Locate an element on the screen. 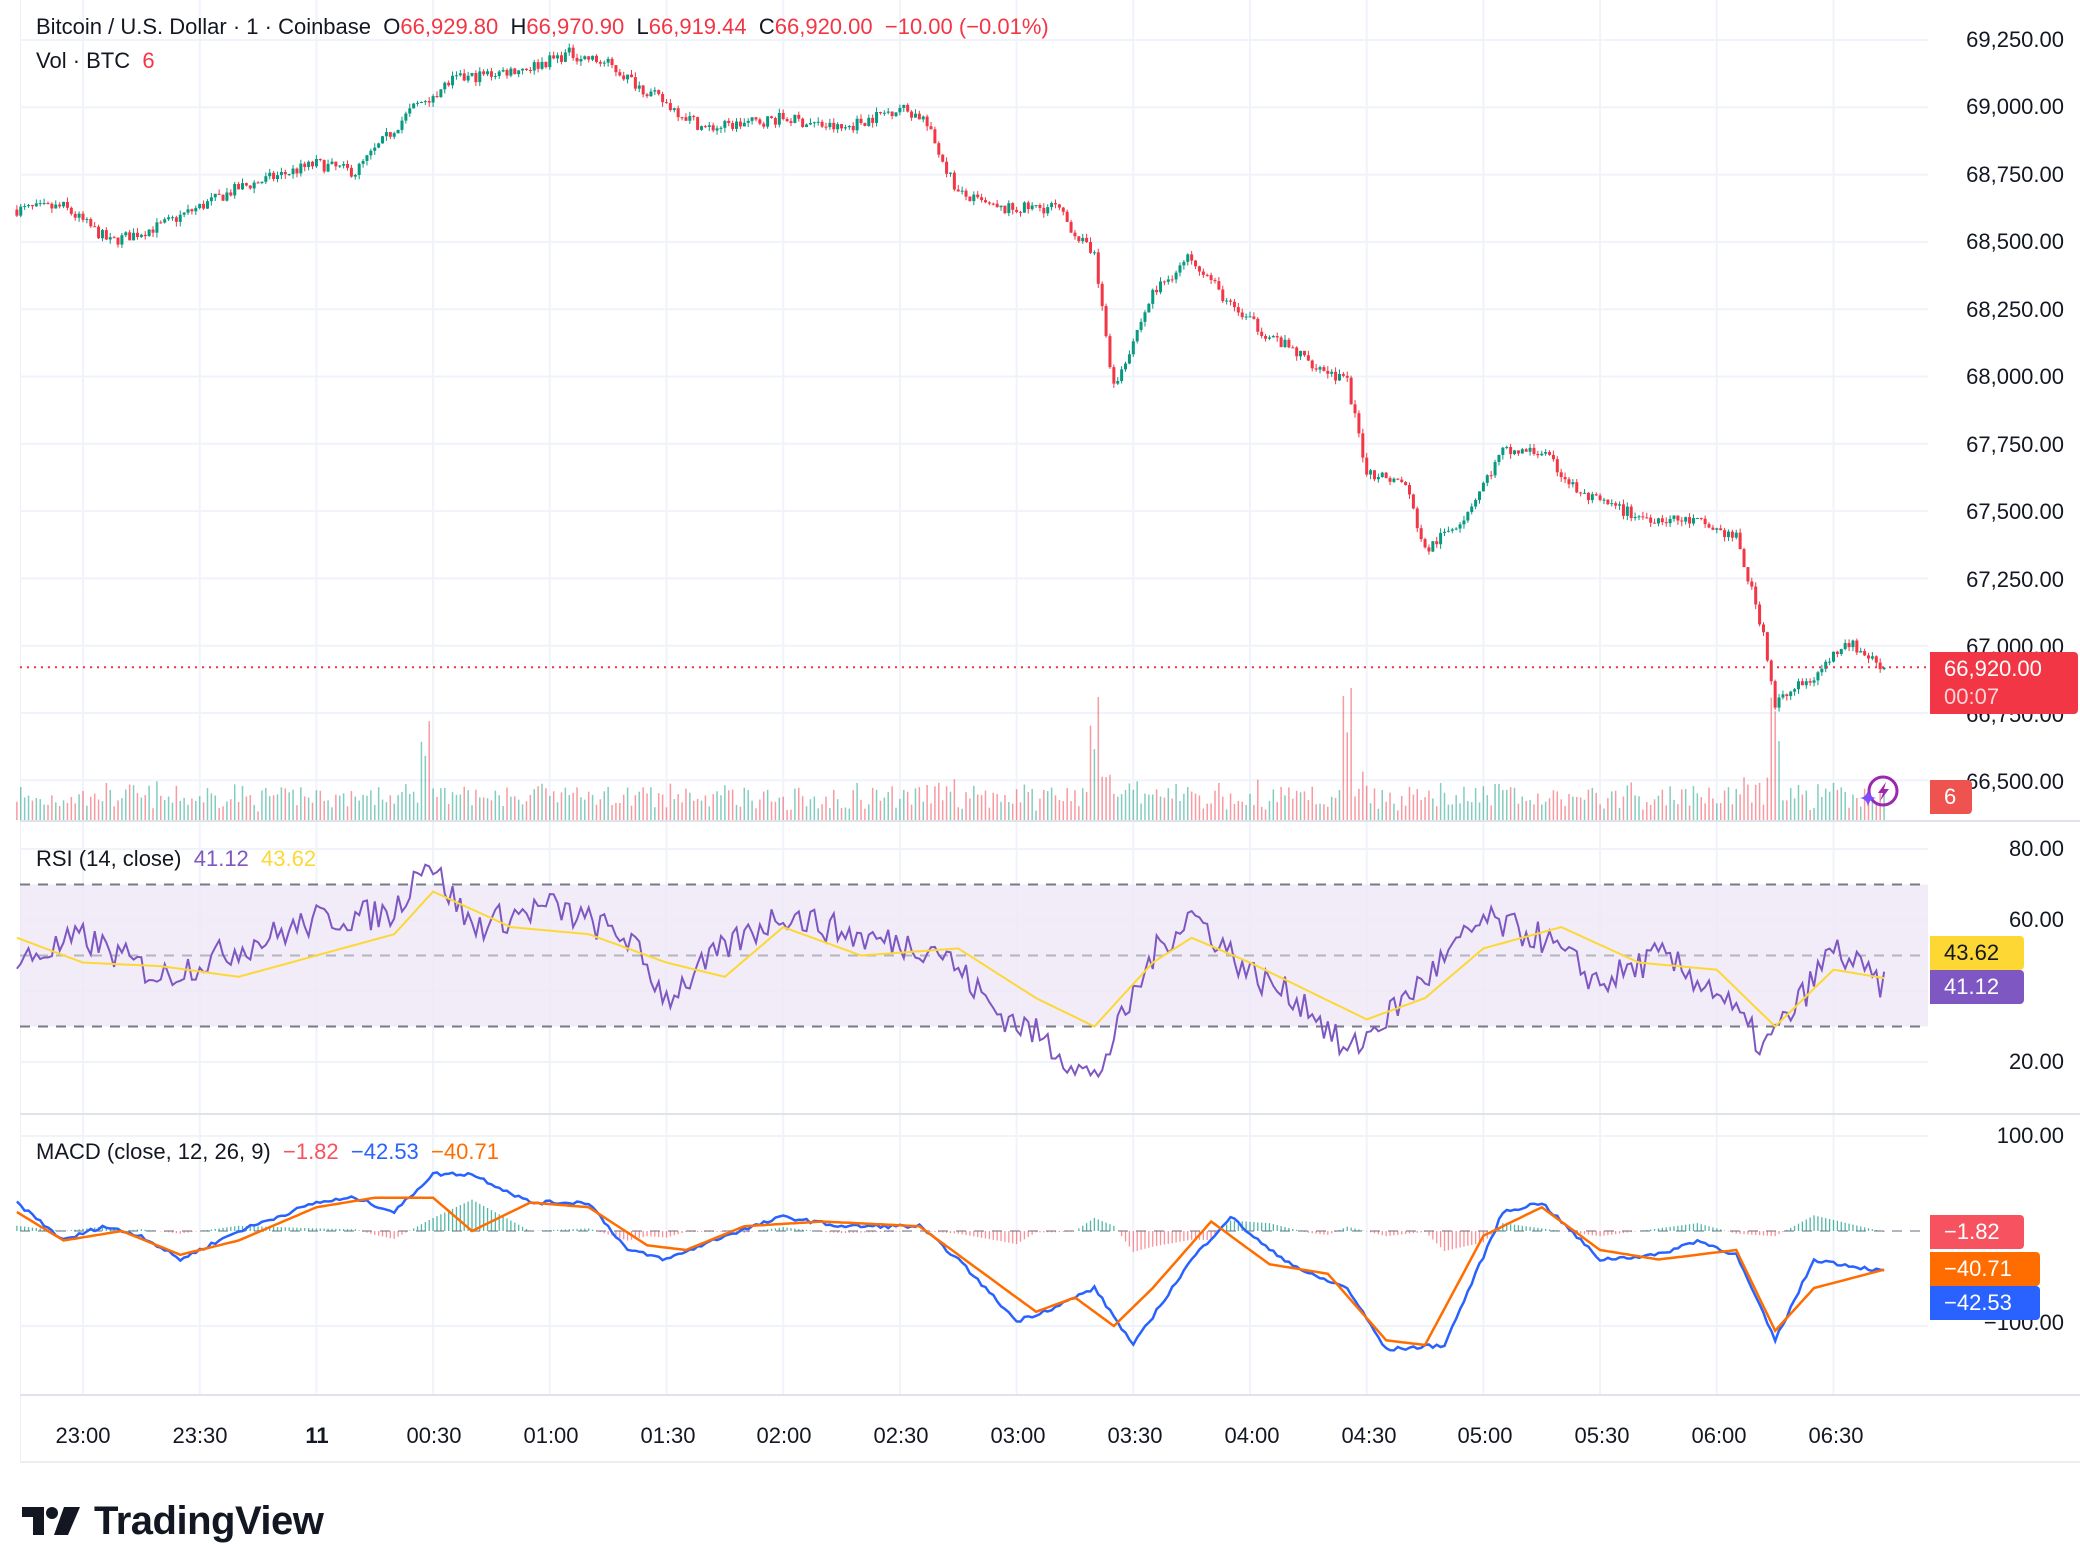 The width and height of the screenshot is (2080, 1544). macd-line-value: −42.53 is located at coordinates (384, 1151).